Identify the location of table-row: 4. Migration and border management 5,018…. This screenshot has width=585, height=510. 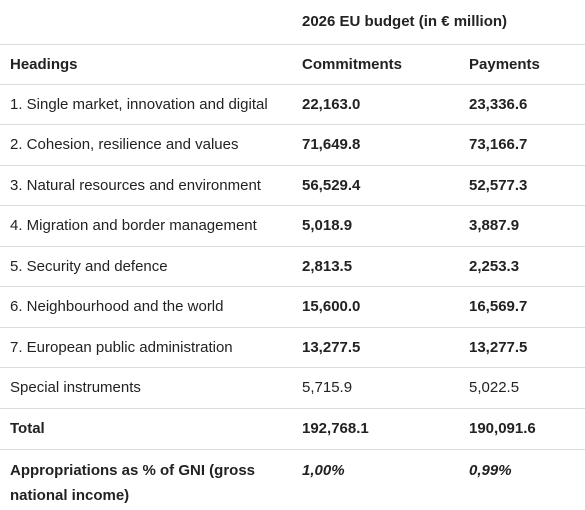
(292, 226).